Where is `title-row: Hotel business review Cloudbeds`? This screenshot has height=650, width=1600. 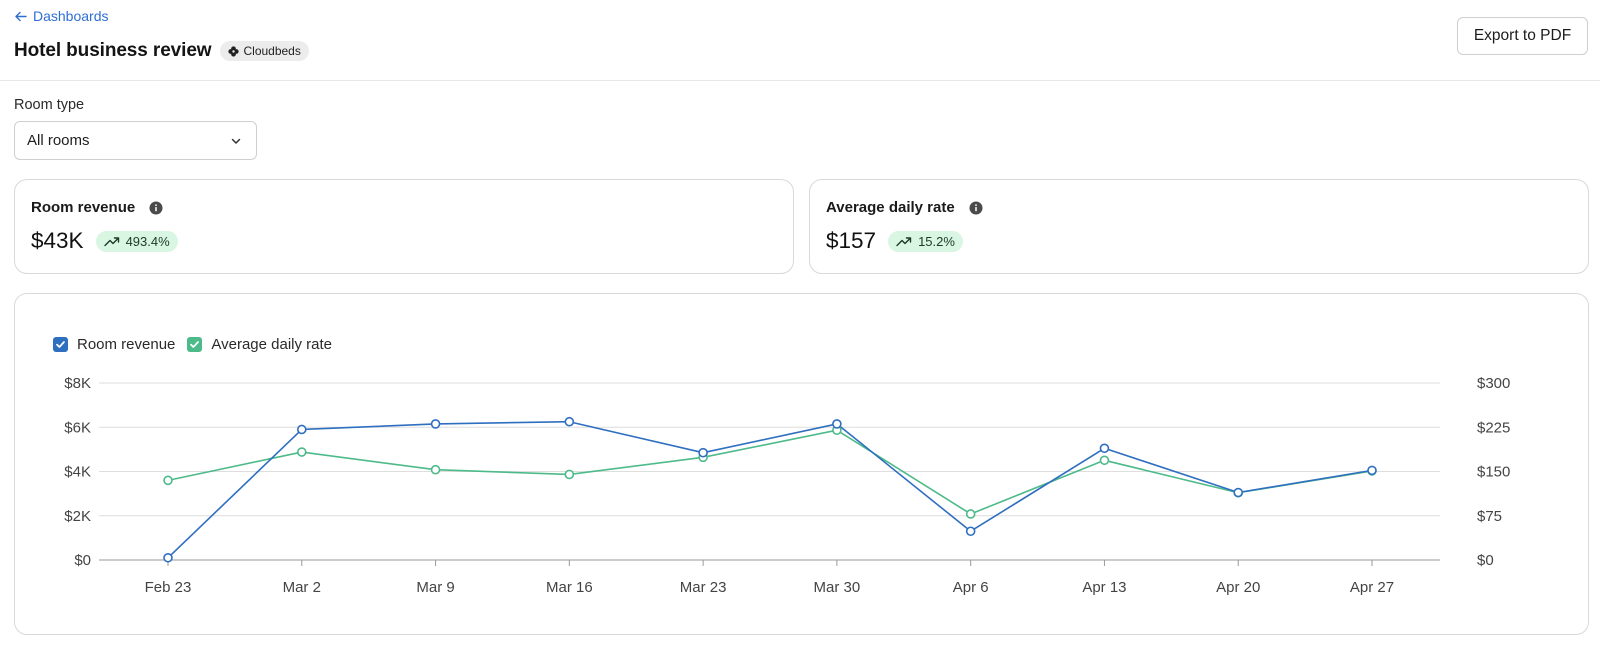
title-row: Hotel business review Cloudbeds is located at coordinates (161, 51).